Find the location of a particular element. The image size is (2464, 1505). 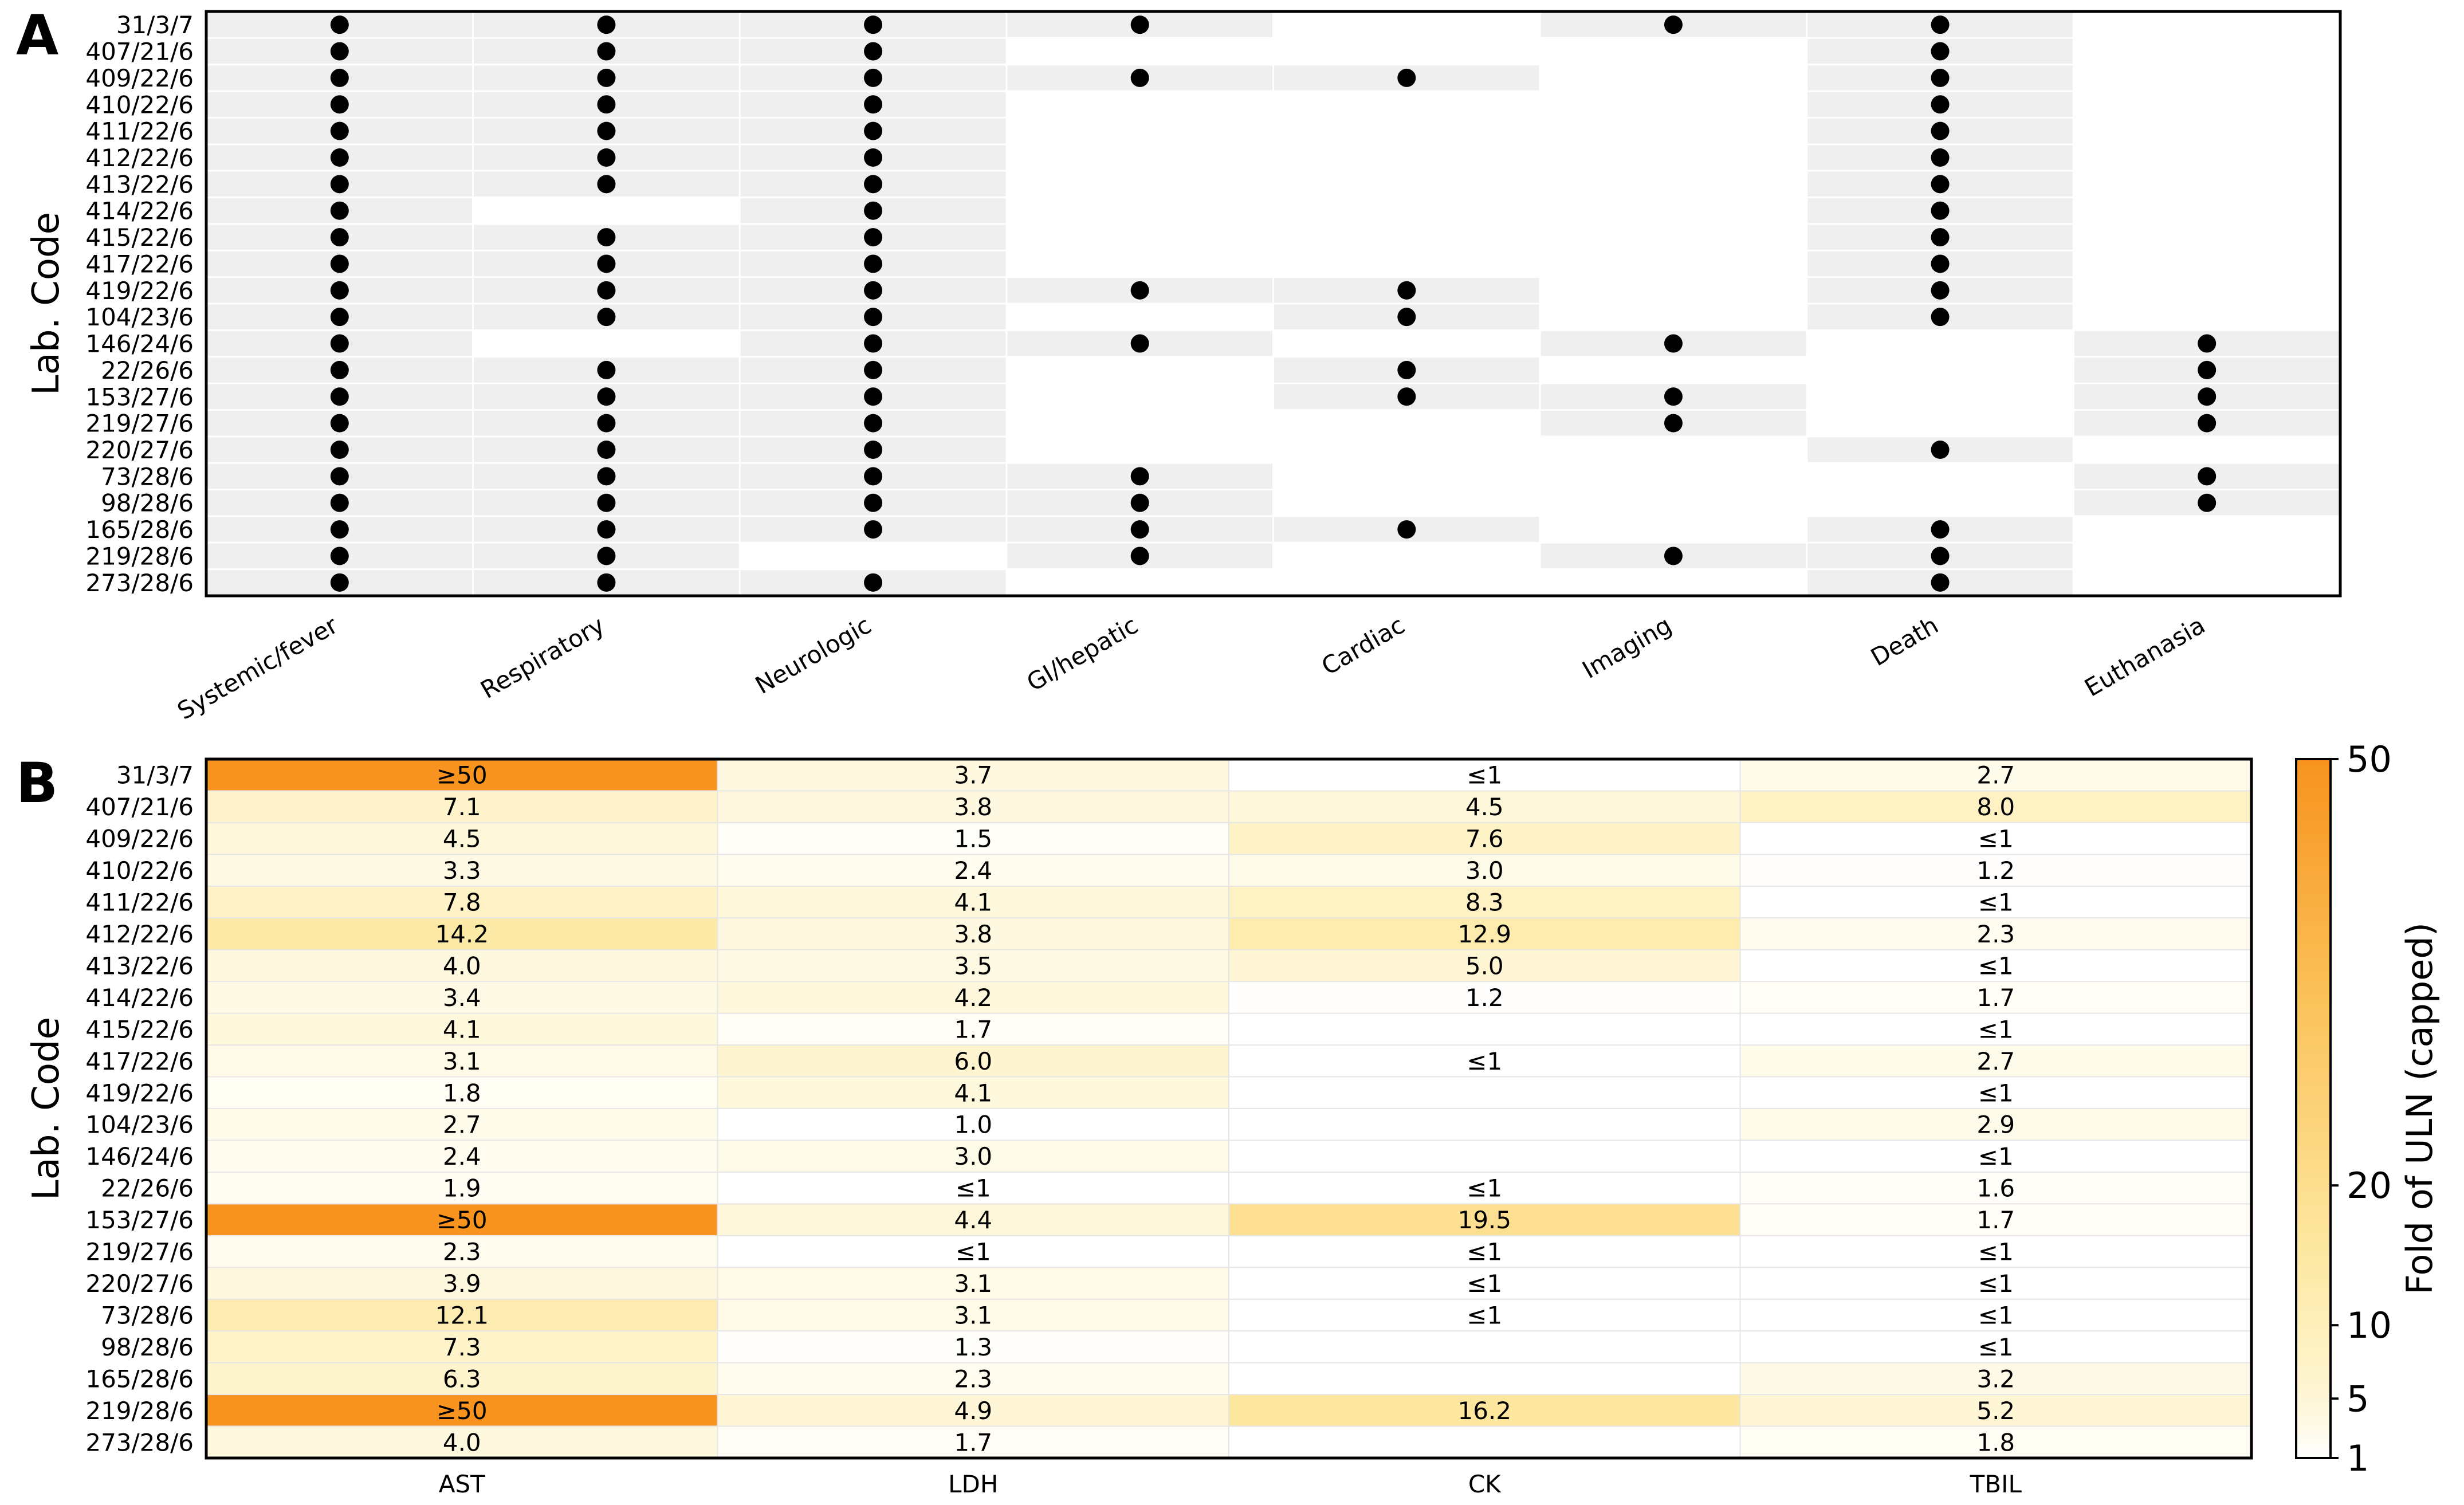

row-label: 417/22/6 is located at coordinates (139, 1061).